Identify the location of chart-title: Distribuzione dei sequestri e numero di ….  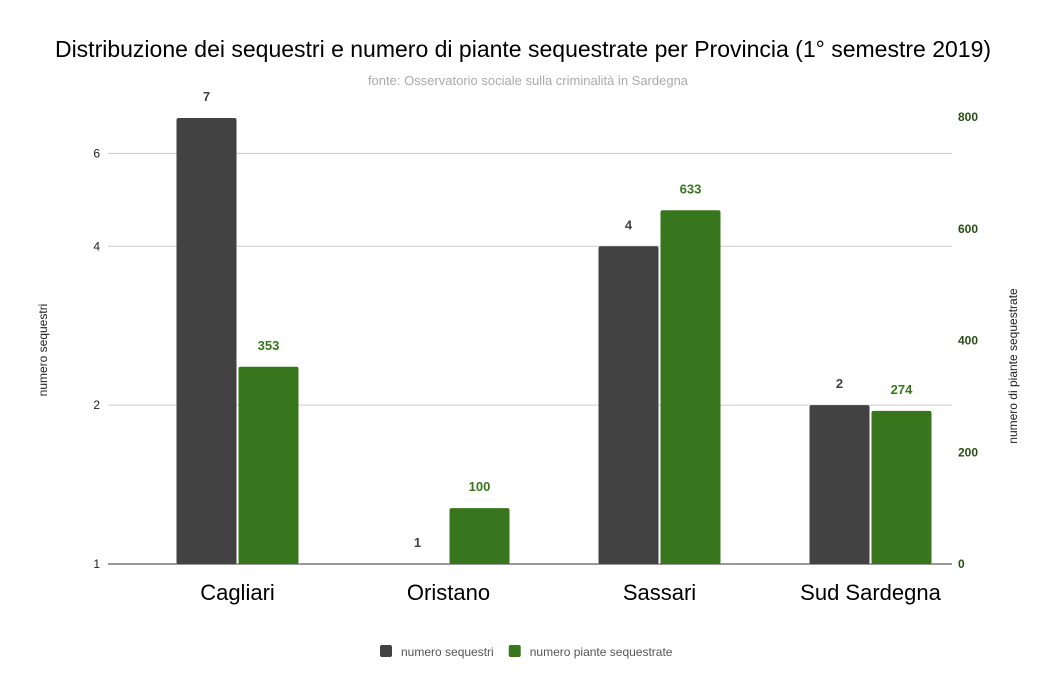
(523, 49).